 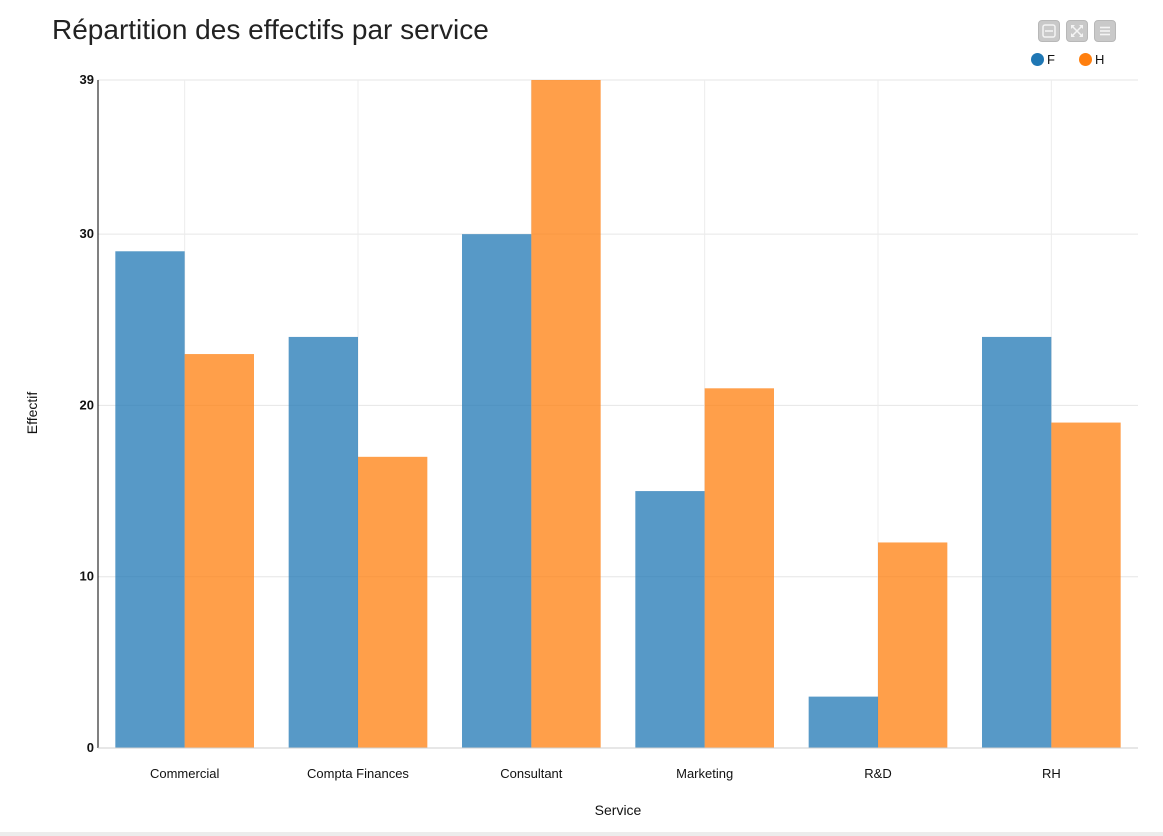 I want to click on chart-toolbar, so click(x=1077, y=31).